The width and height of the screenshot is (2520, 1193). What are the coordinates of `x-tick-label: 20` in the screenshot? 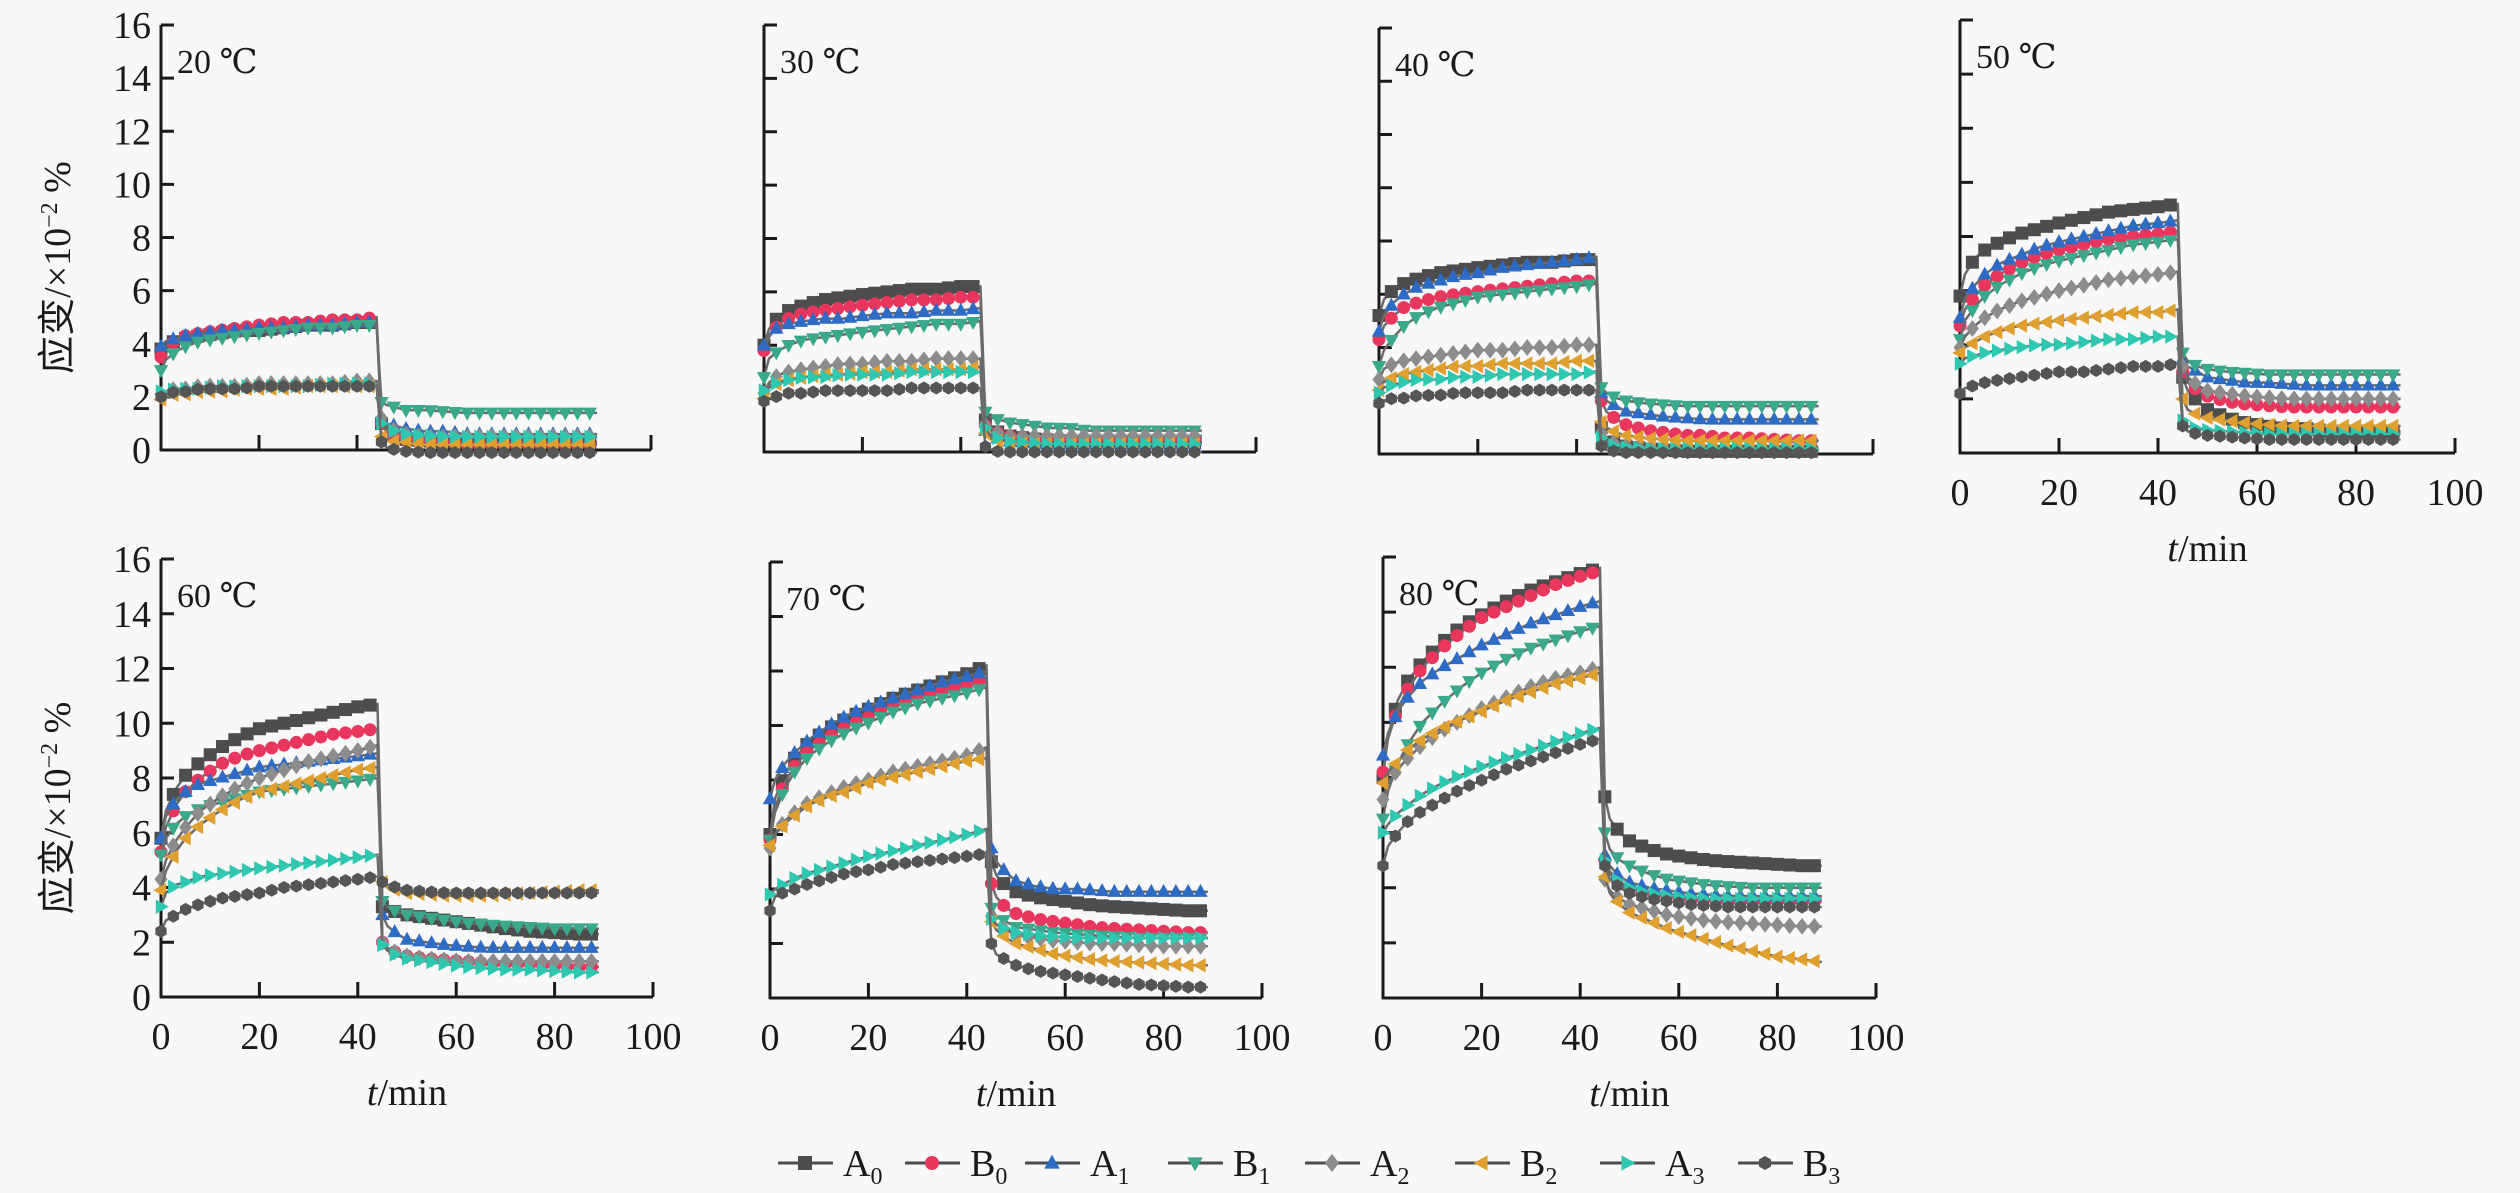 It's located at (868, 1038).